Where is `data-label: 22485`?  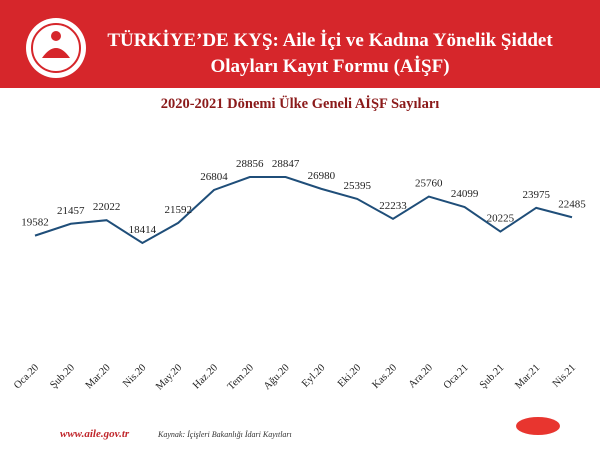
data-label: 22485 is located at coordinates (572, 204).